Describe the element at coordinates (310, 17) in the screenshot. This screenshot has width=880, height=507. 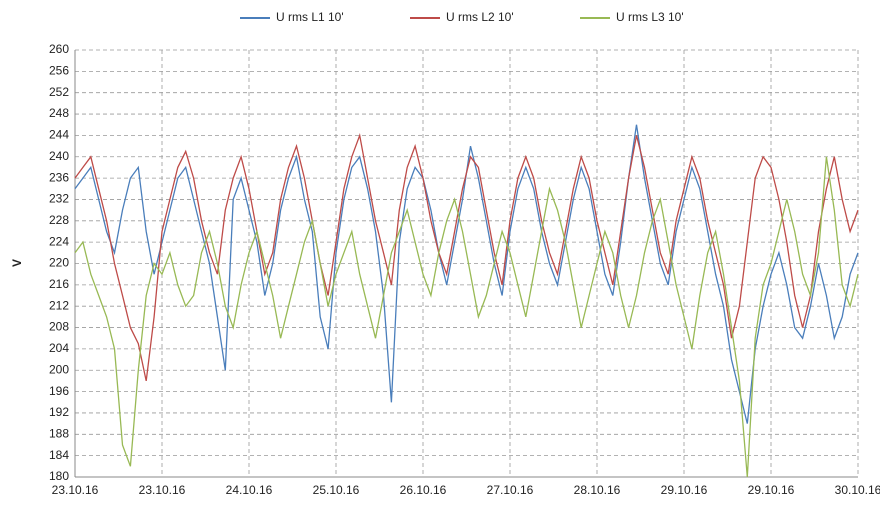
I see `legend-label: U rms L1 10'` at that location.